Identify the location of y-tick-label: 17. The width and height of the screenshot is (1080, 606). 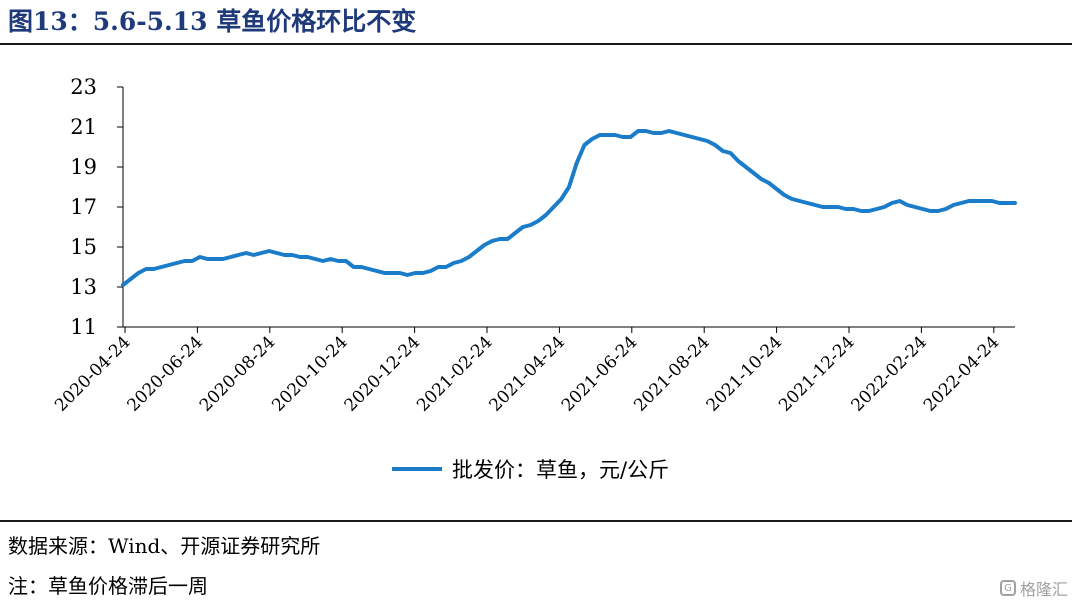
(83, 207).